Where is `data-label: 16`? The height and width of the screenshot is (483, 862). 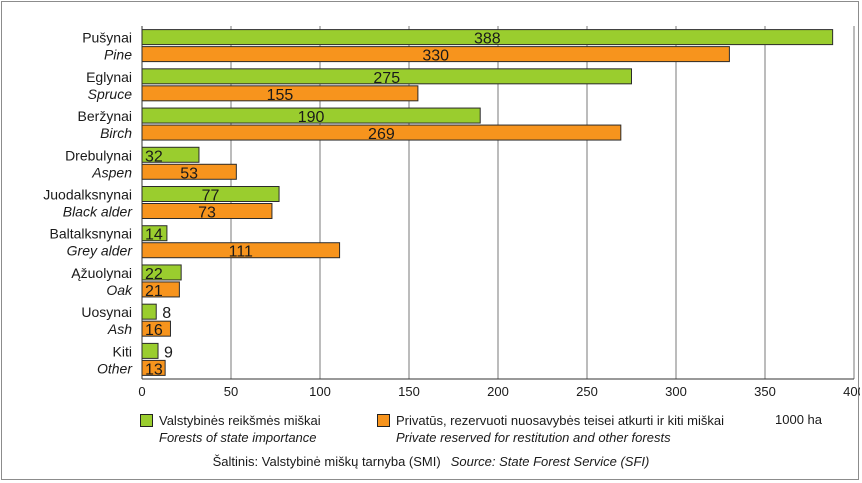 data-label: 16 is located at coordinates (154, 330).